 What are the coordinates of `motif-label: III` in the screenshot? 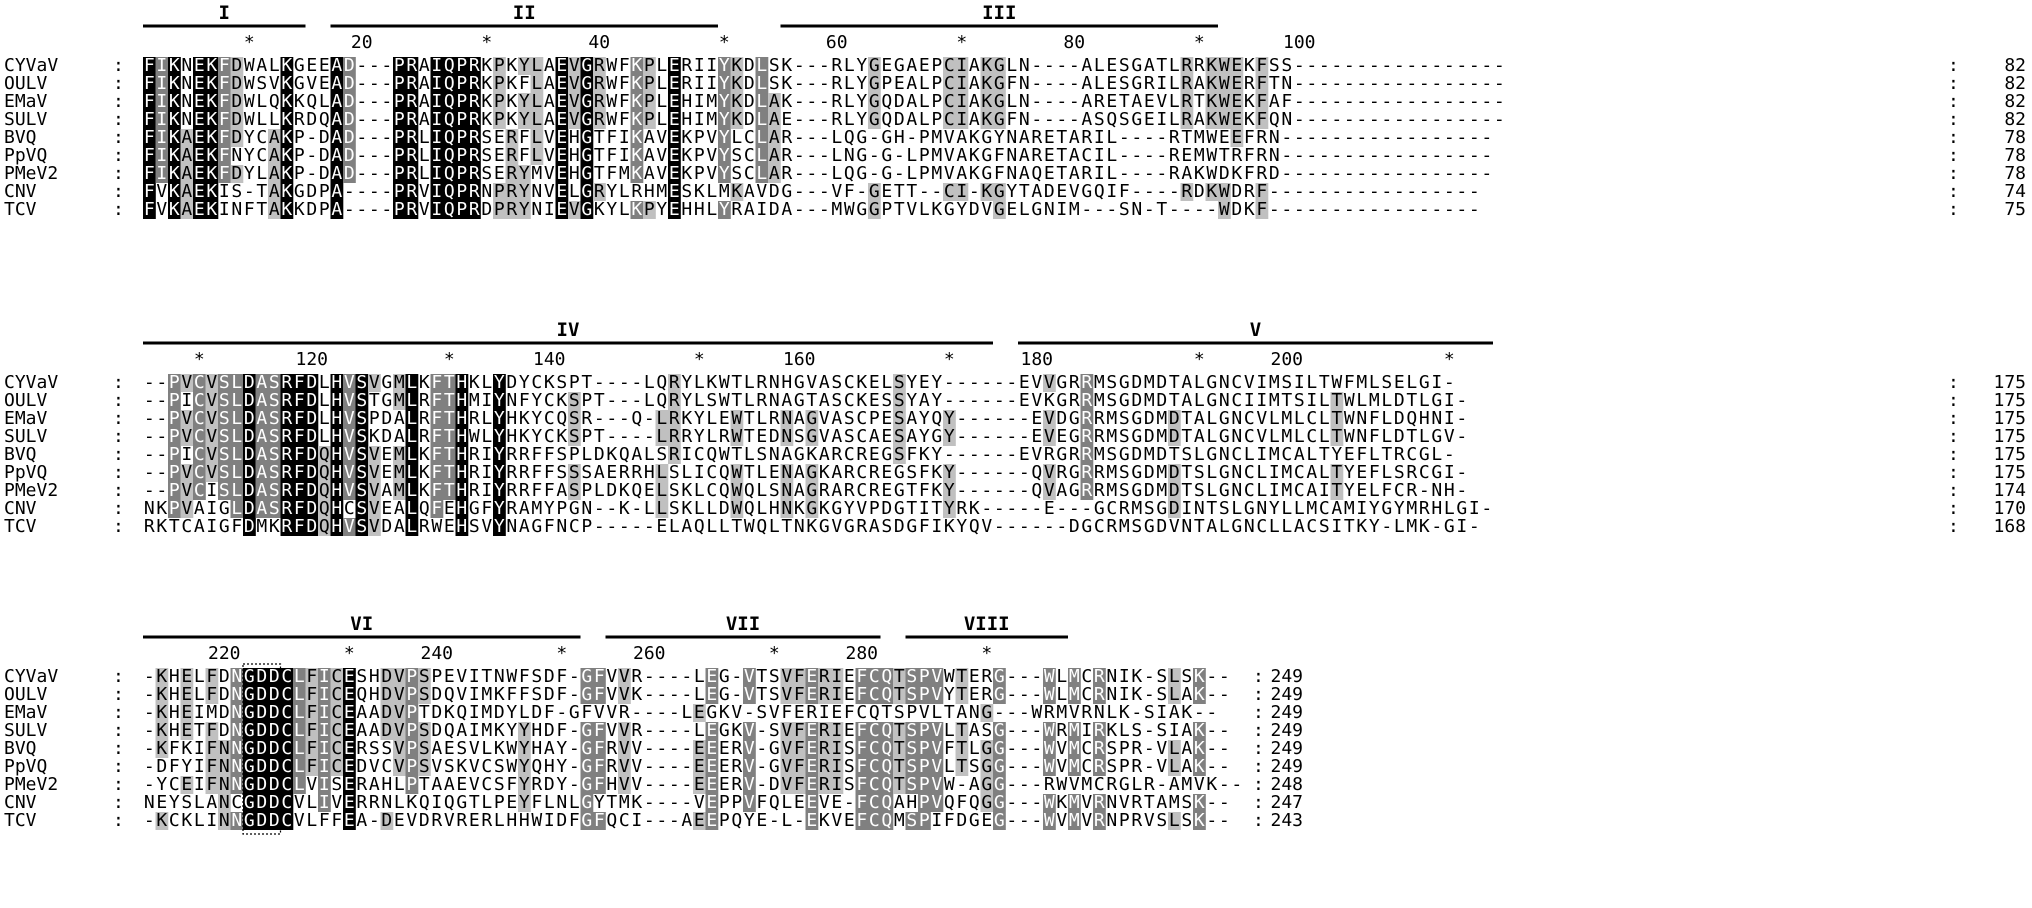 It's located at (999, 13).